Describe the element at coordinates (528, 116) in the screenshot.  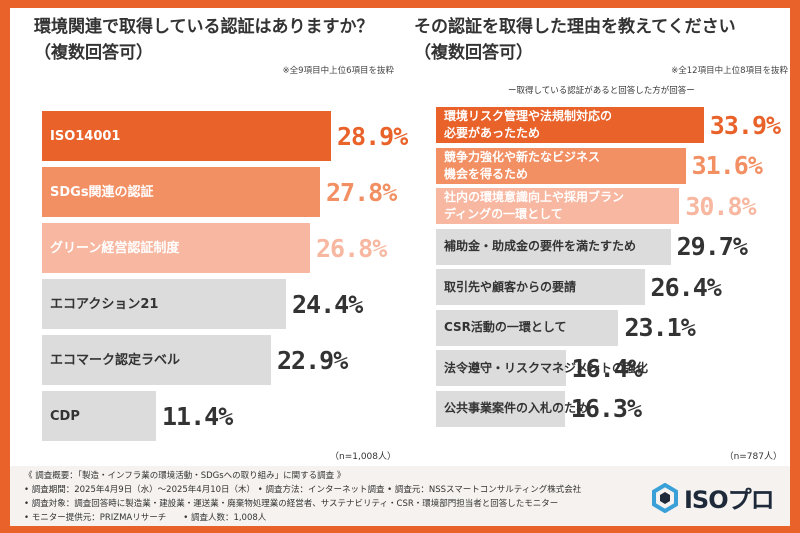
I see `bar-label-line: 環境リスク管理や法規制対応の` at that location.